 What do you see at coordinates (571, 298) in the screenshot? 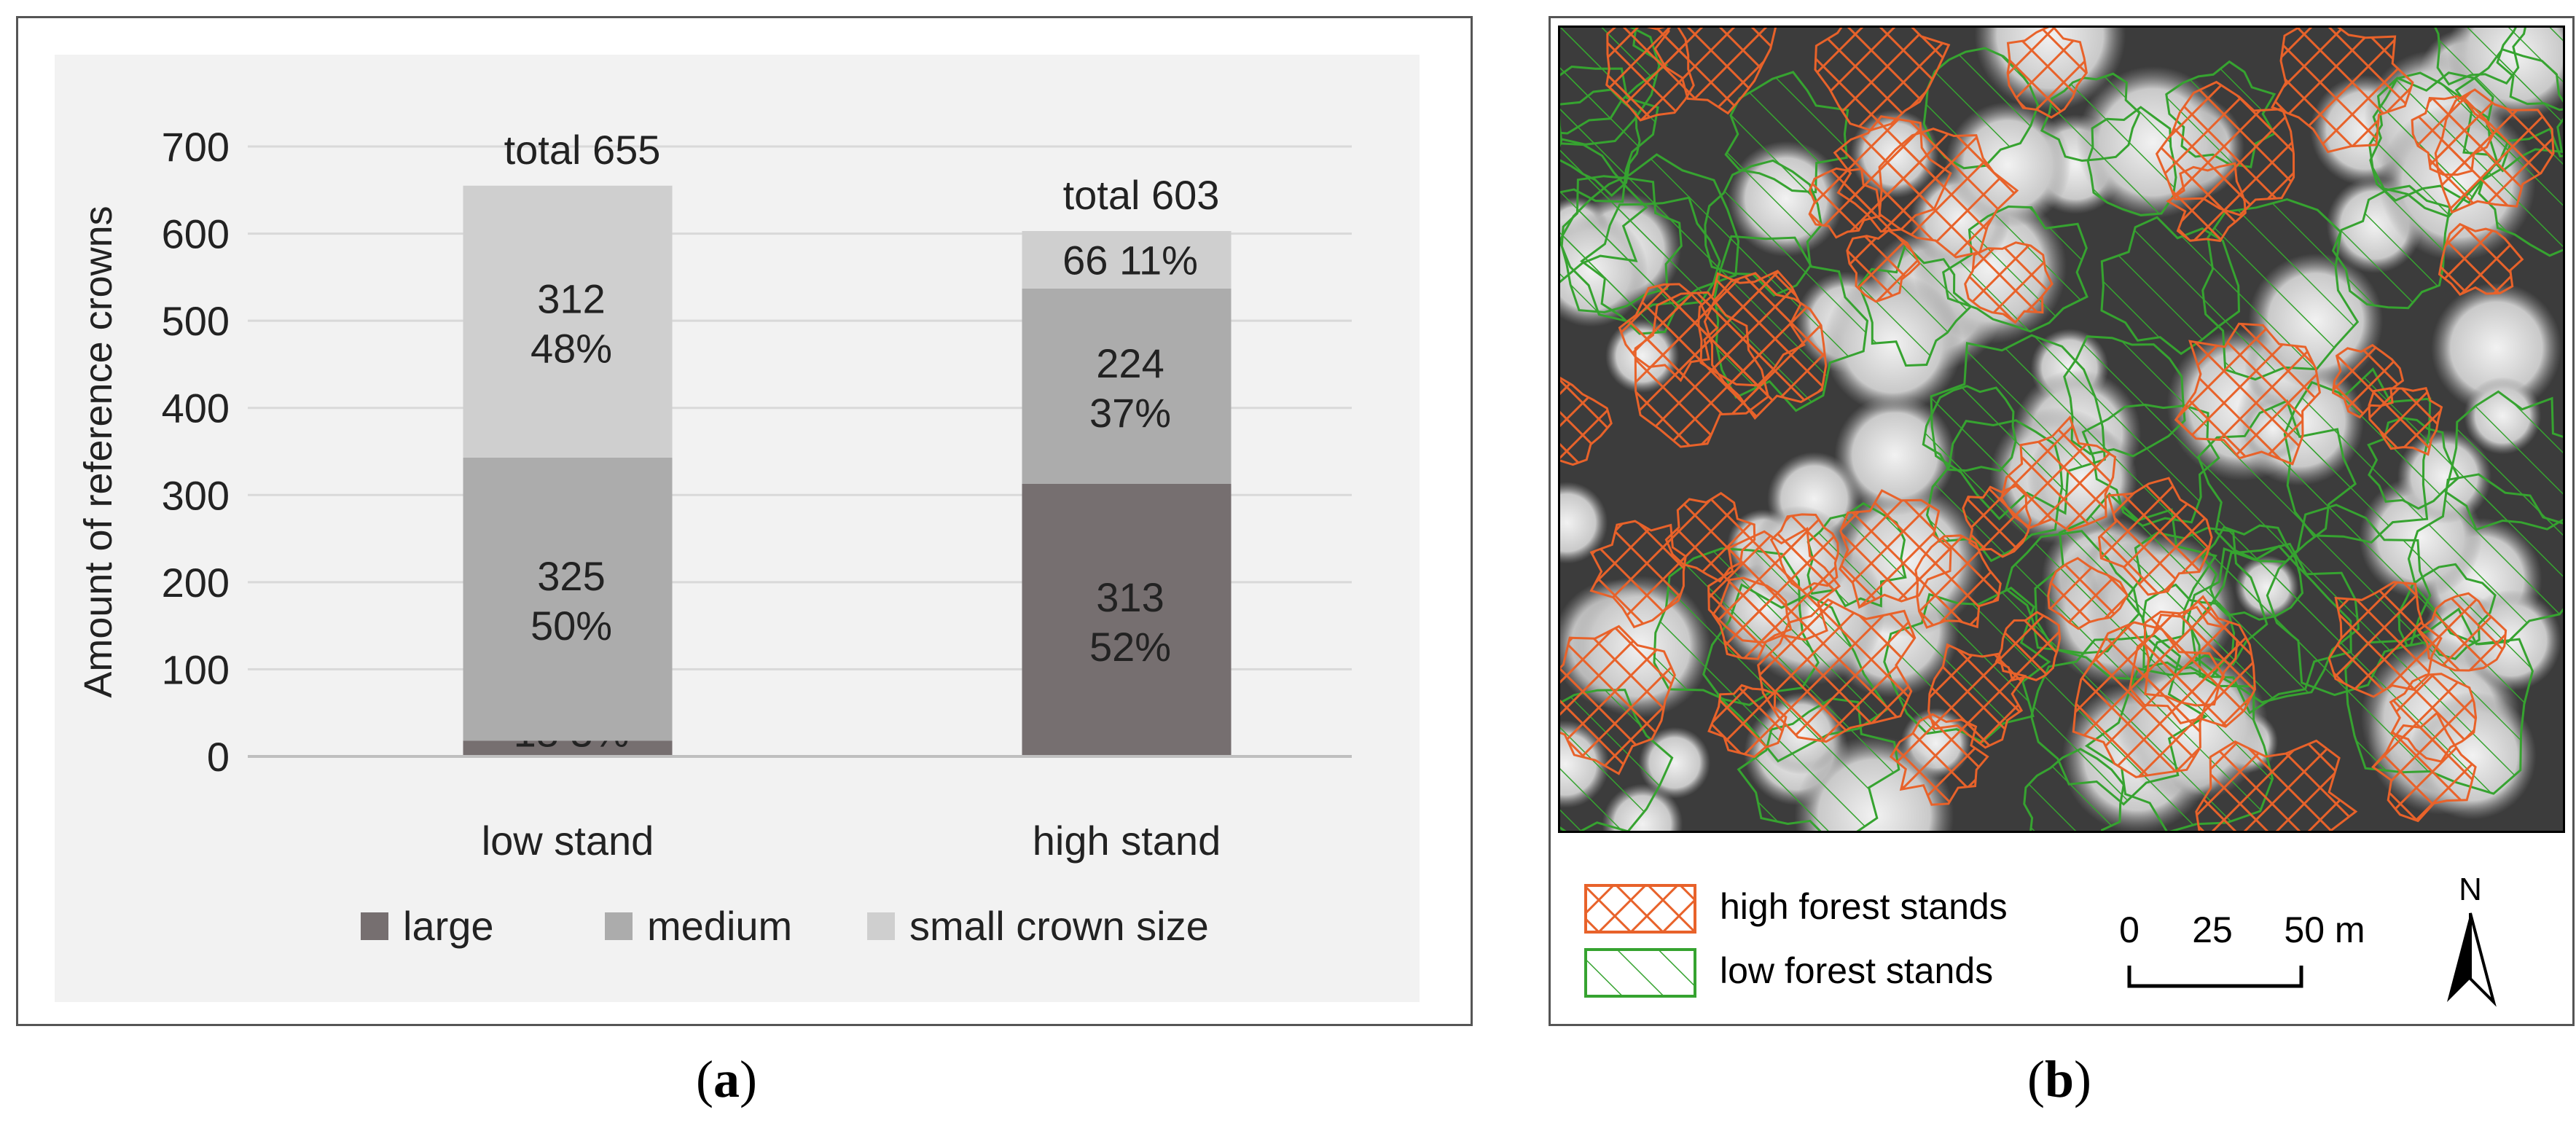
I see `data-label: 312` at bounding box center [571, 298].